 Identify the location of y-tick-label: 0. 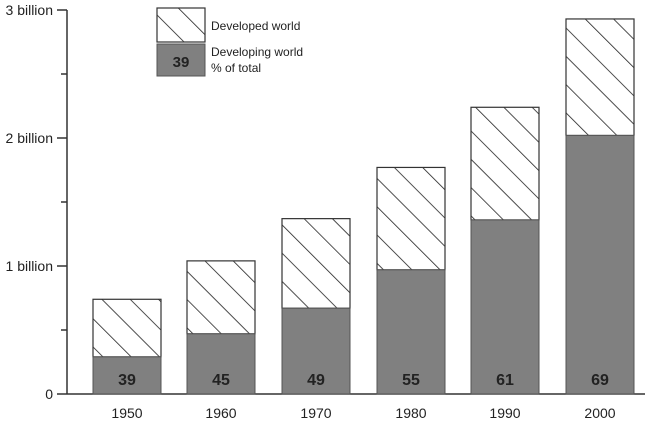
(49, 394).